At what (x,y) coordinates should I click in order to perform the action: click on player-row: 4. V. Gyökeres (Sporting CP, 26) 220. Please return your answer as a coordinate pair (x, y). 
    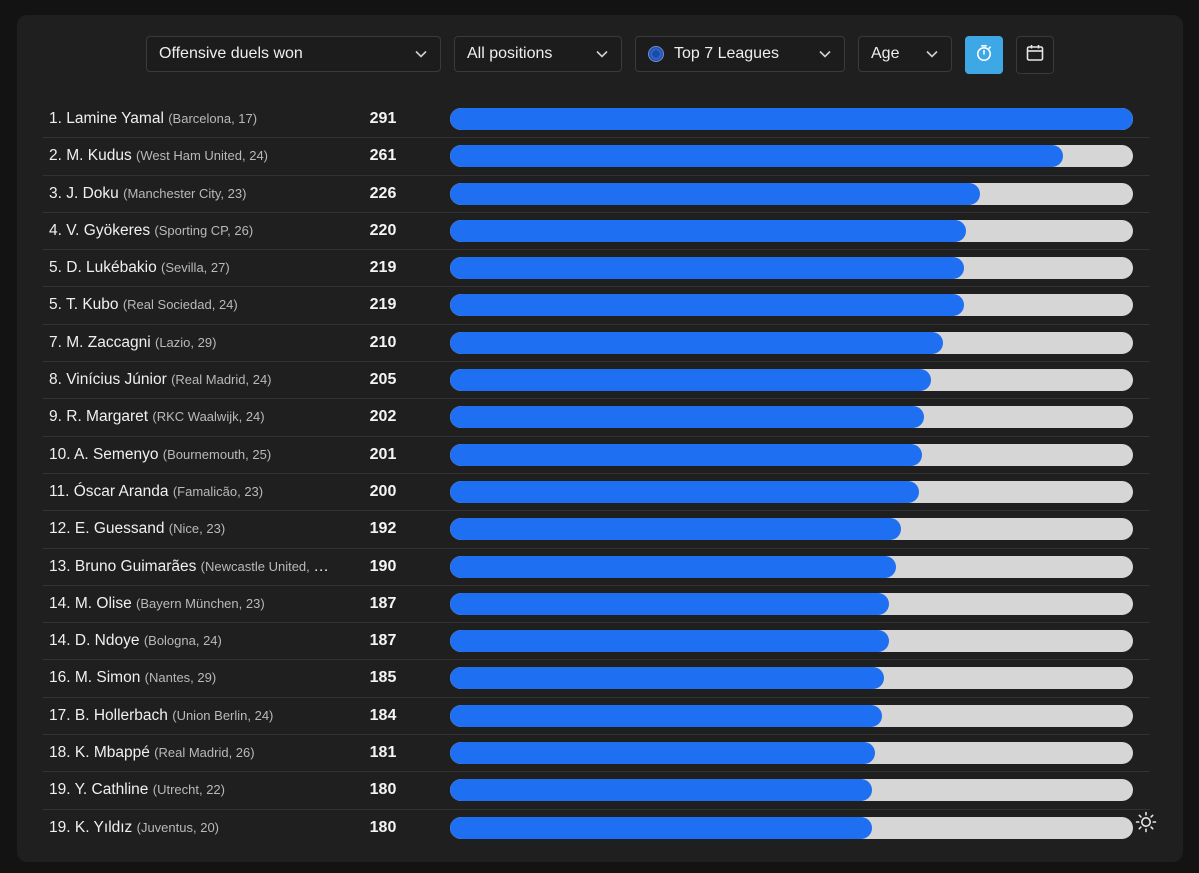
    Looking at the image, I should click on (596, 232).